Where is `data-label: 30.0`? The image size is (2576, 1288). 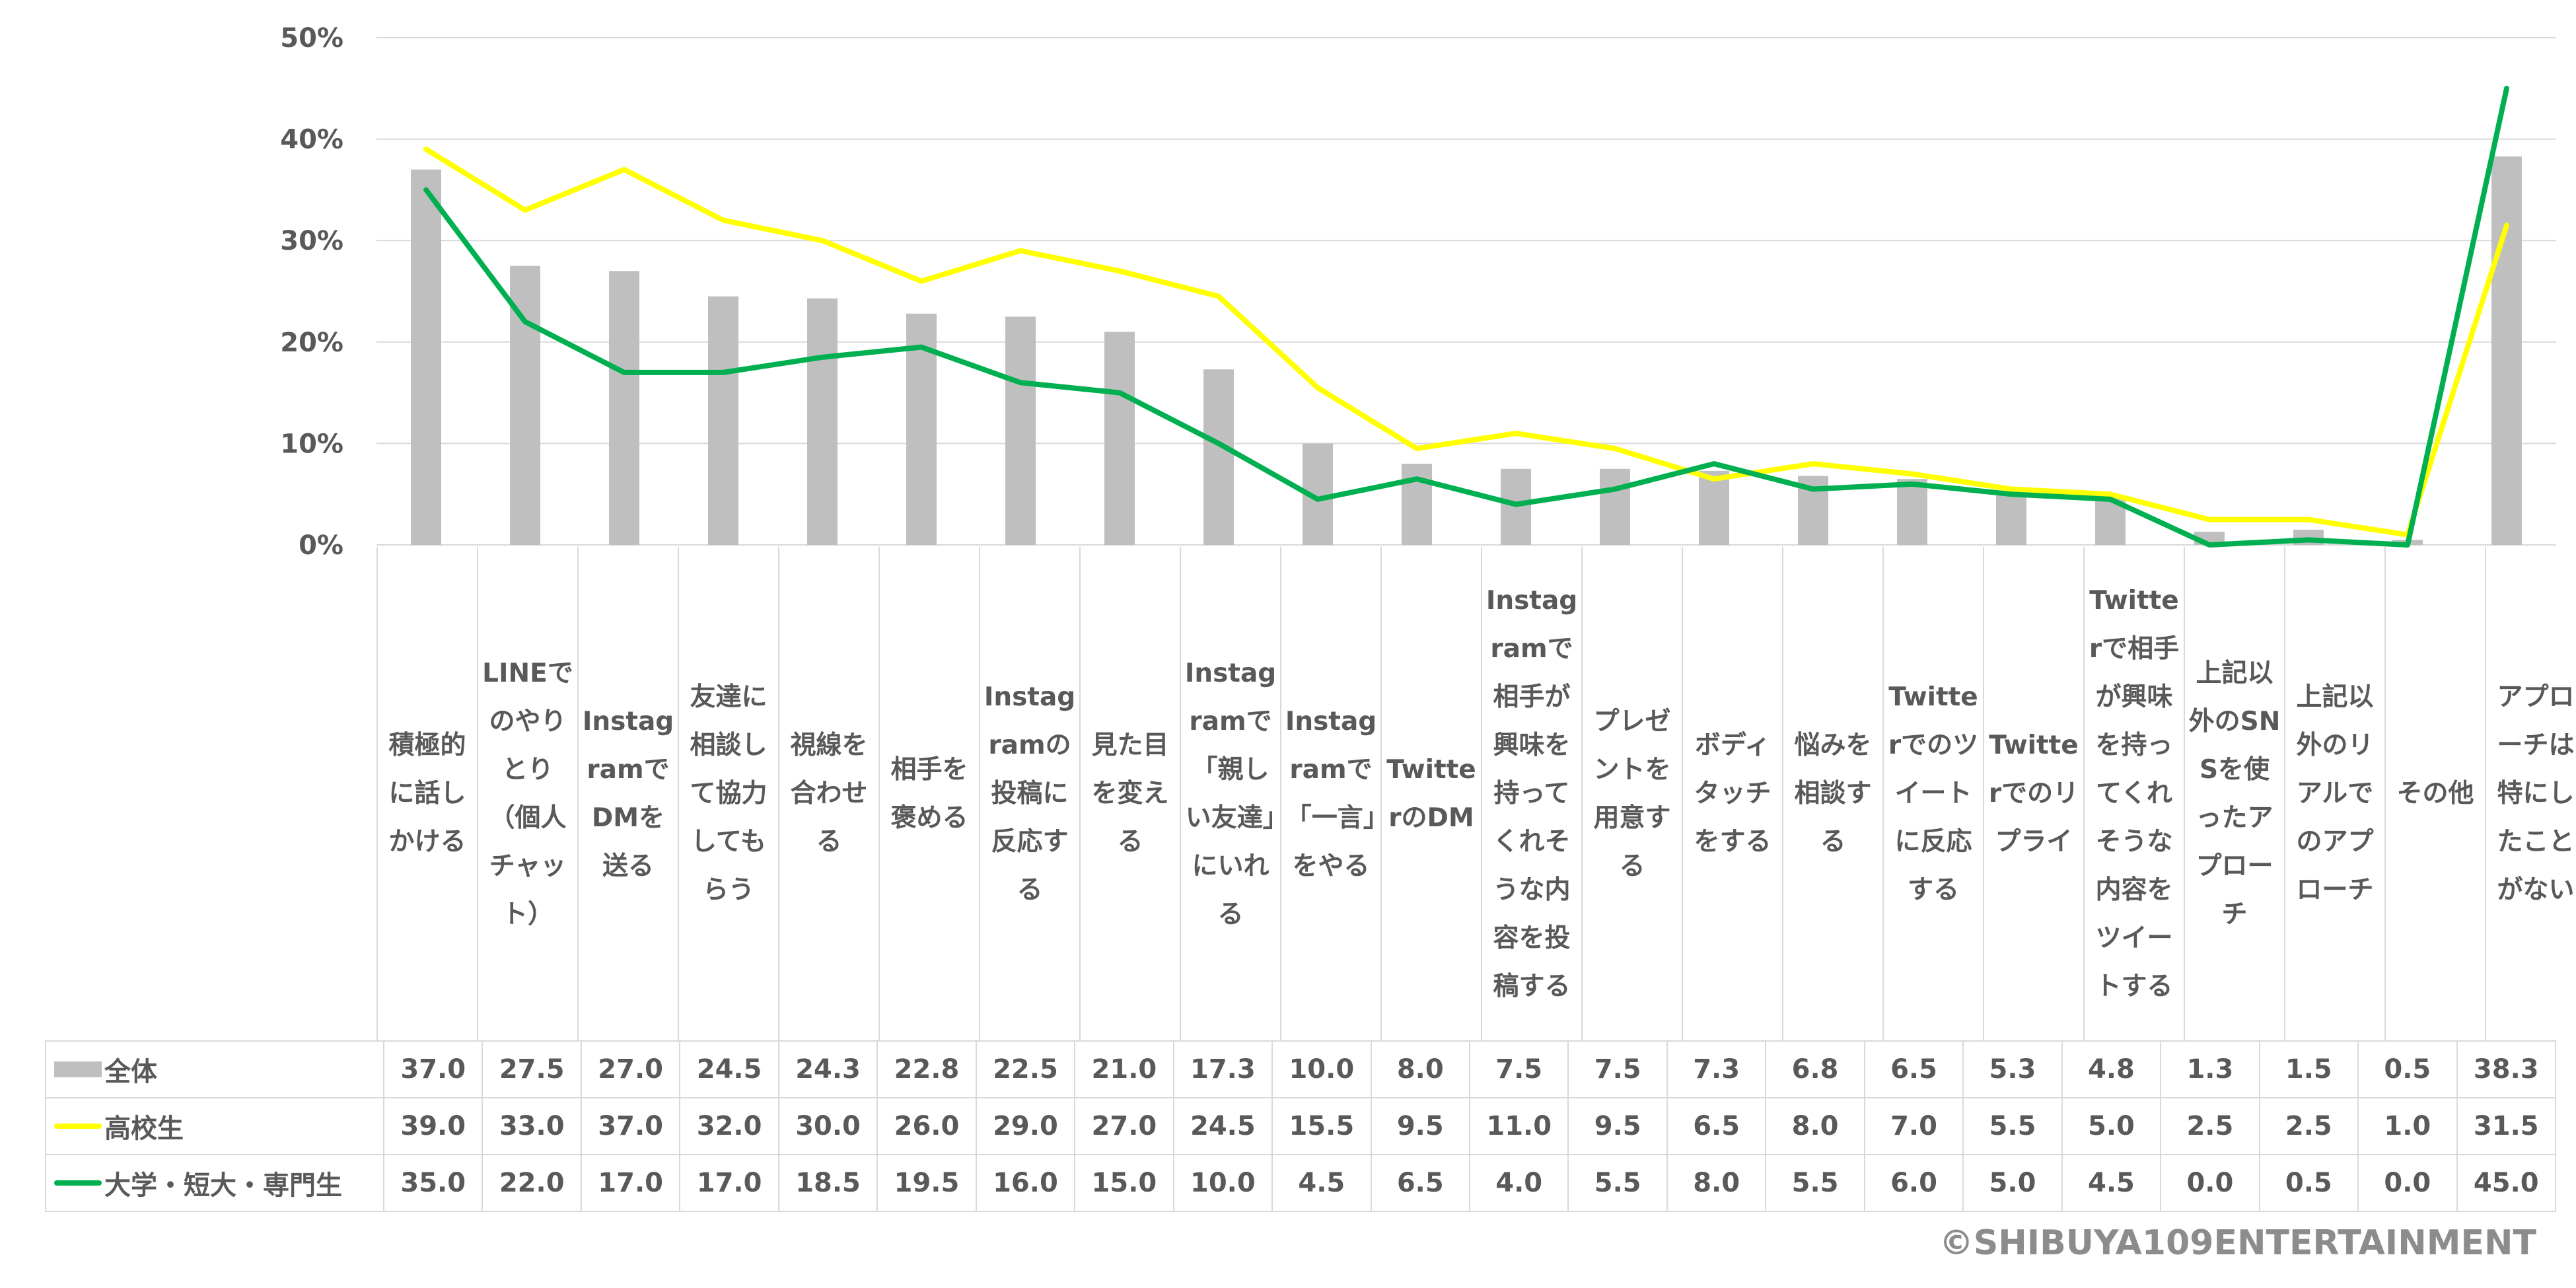 data-label: 30.0 is located at coordinates (828, 1126).